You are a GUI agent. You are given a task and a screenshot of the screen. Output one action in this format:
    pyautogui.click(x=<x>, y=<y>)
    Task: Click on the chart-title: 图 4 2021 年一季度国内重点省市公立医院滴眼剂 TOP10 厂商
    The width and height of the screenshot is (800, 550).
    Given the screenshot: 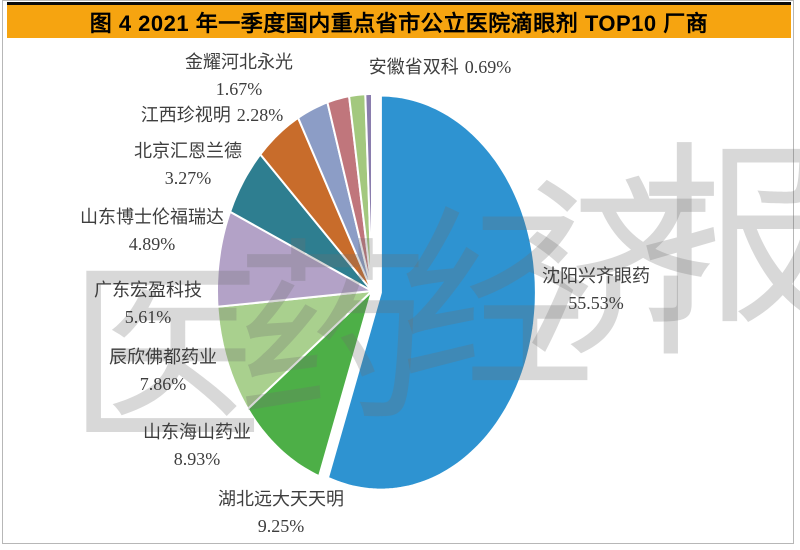 What is the action you would take?
    pyautogui.click(x=399, y=23)
    